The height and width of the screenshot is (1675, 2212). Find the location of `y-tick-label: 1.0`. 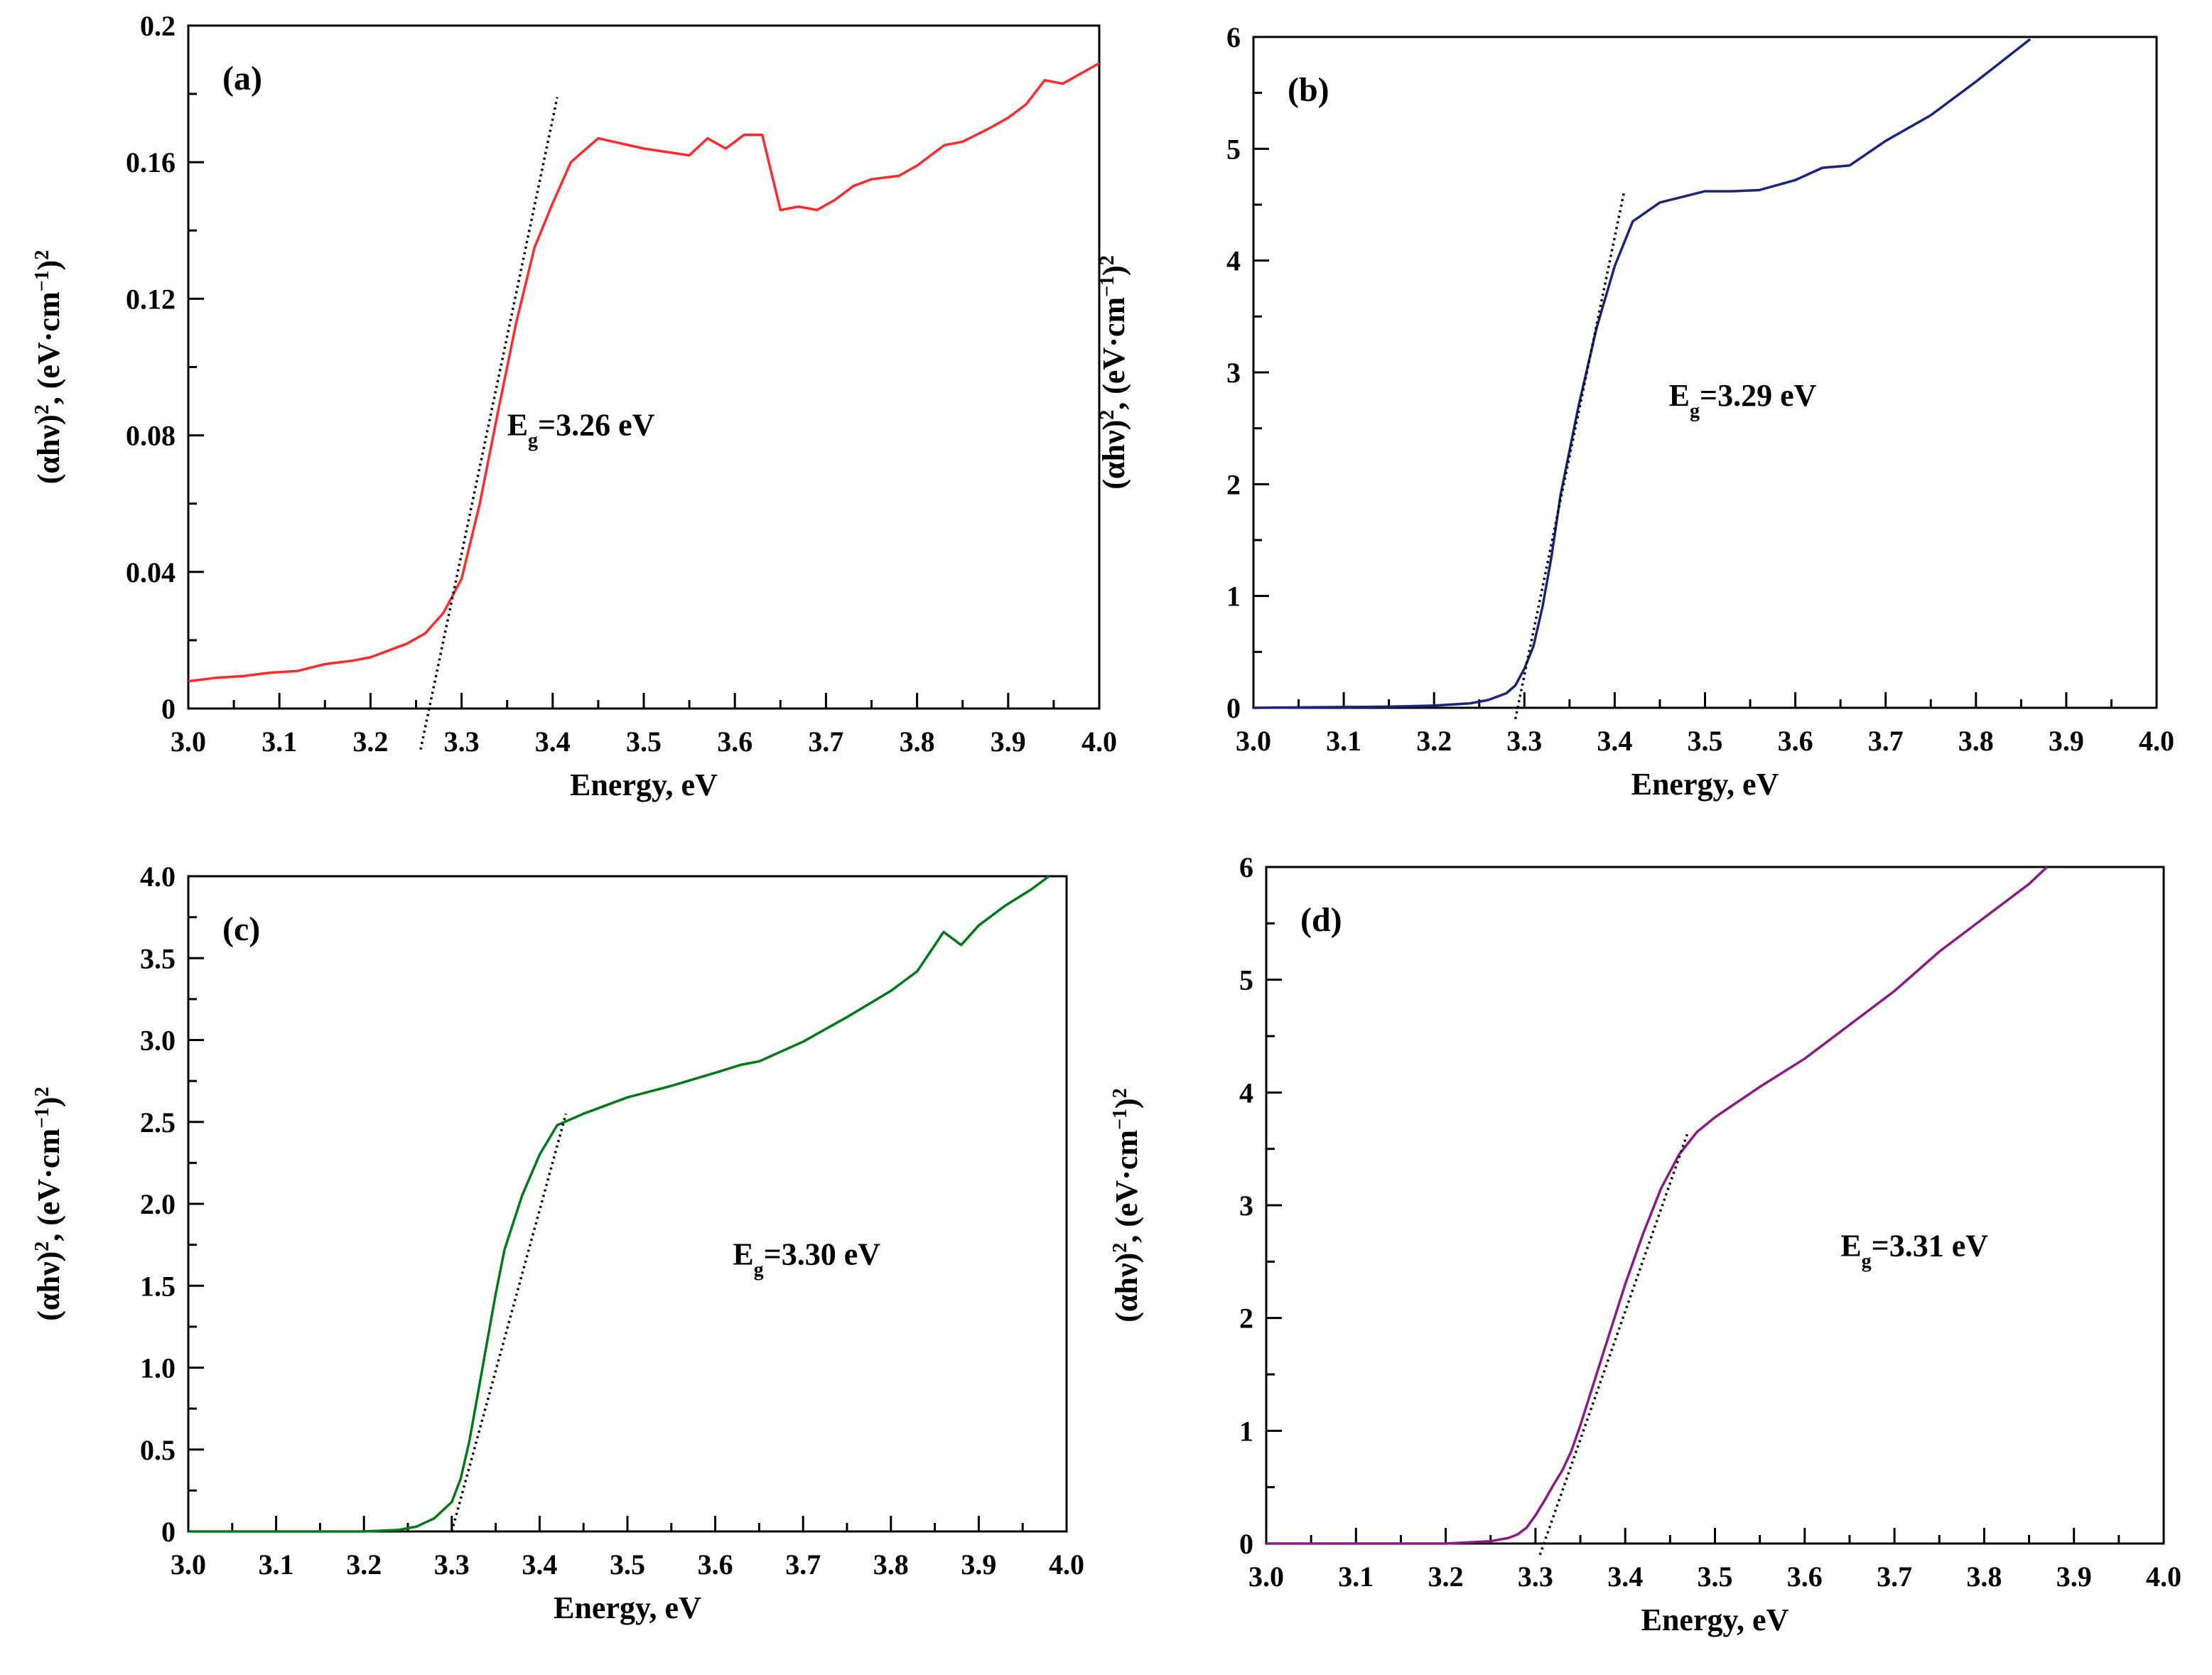

y-tick-label: 1.0 is located at coordinates (158, 1368).